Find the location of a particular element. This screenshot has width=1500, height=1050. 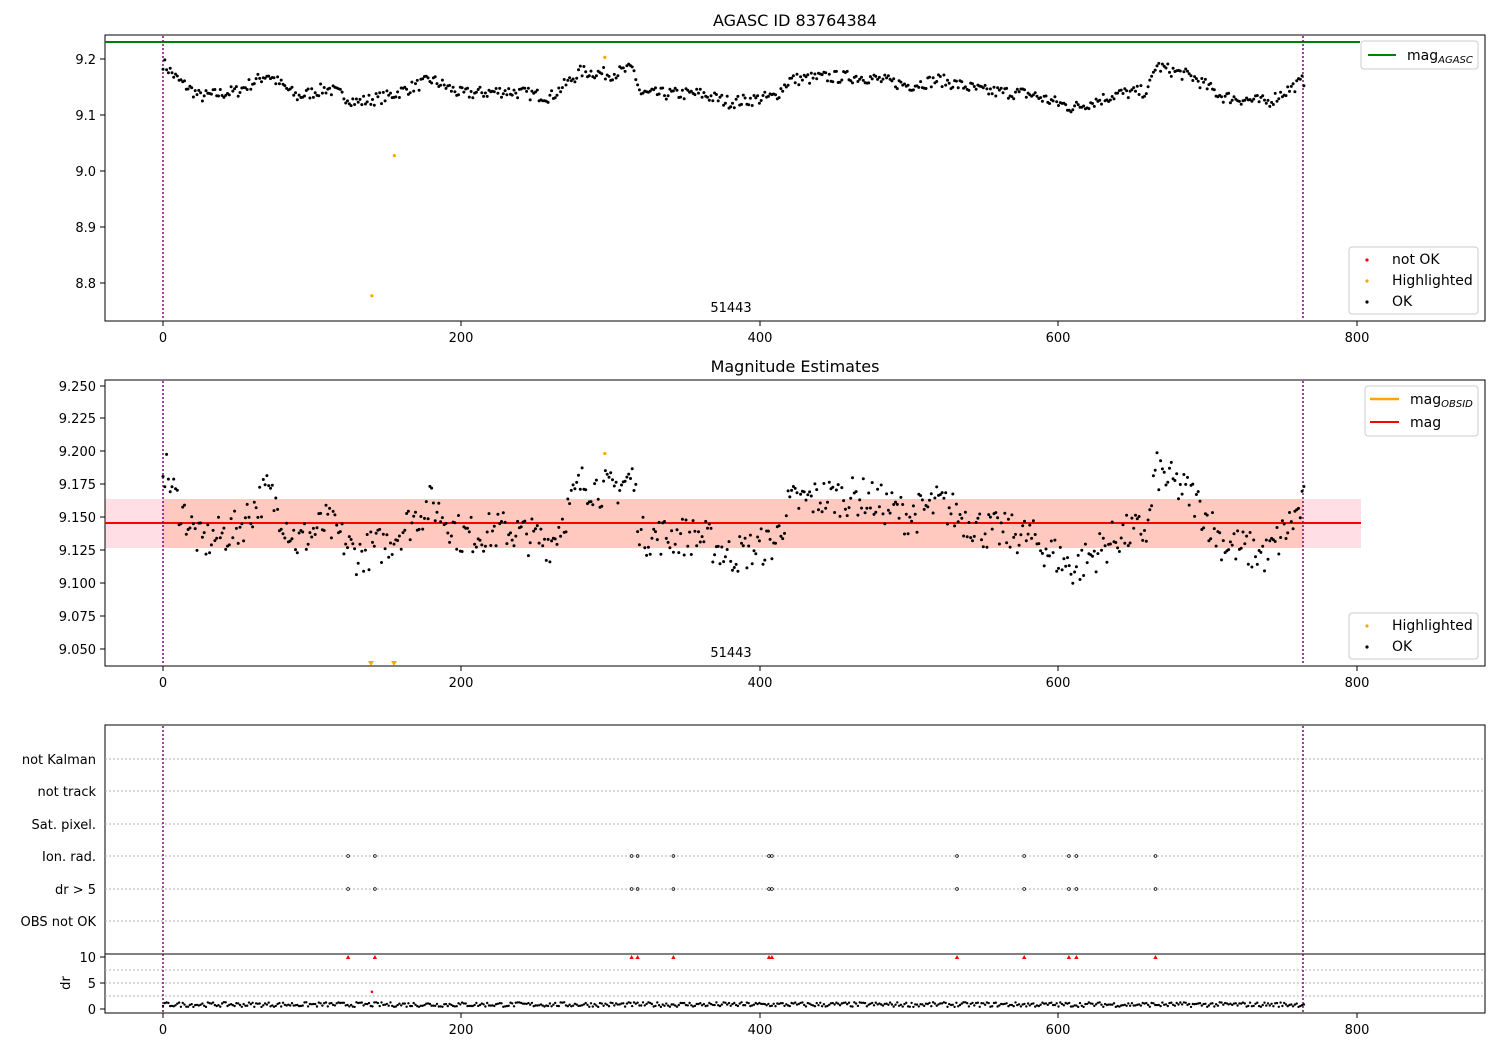

panel2-legend-mag-label: mag is located at coordinates (1425, 423).